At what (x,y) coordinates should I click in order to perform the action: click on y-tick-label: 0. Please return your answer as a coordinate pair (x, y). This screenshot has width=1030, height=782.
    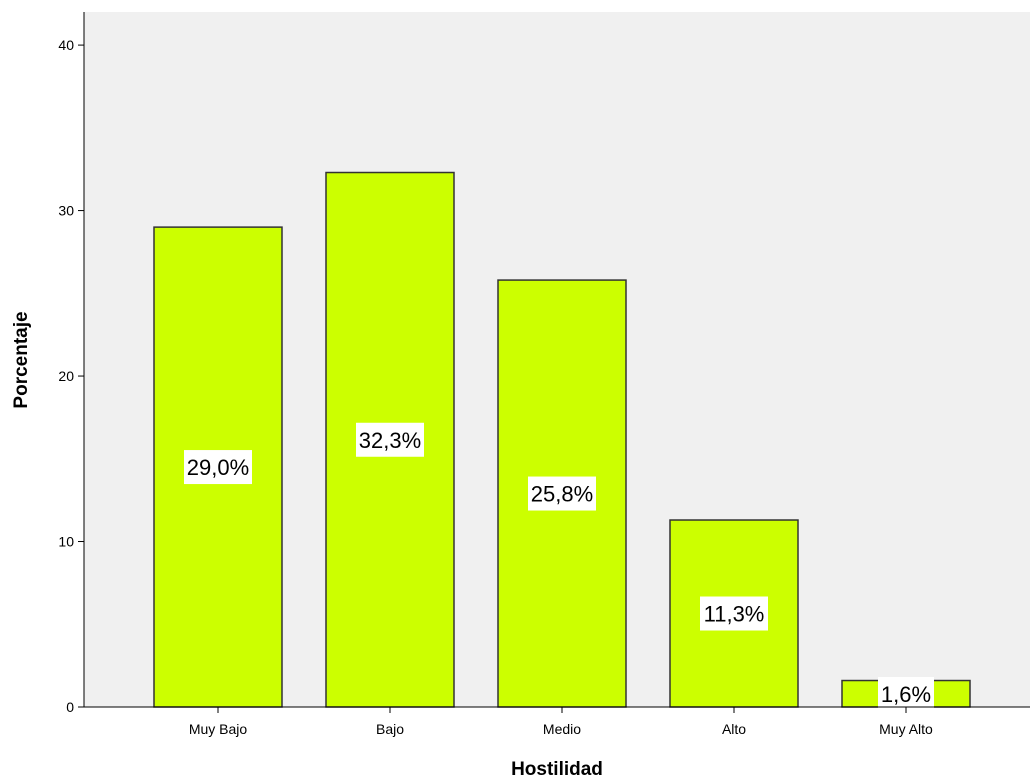
    Looking at the image, I should click on (70, 707).